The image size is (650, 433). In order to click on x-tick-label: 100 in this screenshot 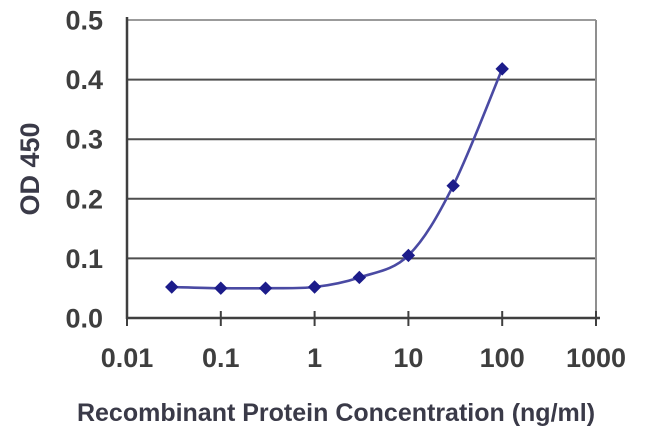, I will do `click(502, 358)`.